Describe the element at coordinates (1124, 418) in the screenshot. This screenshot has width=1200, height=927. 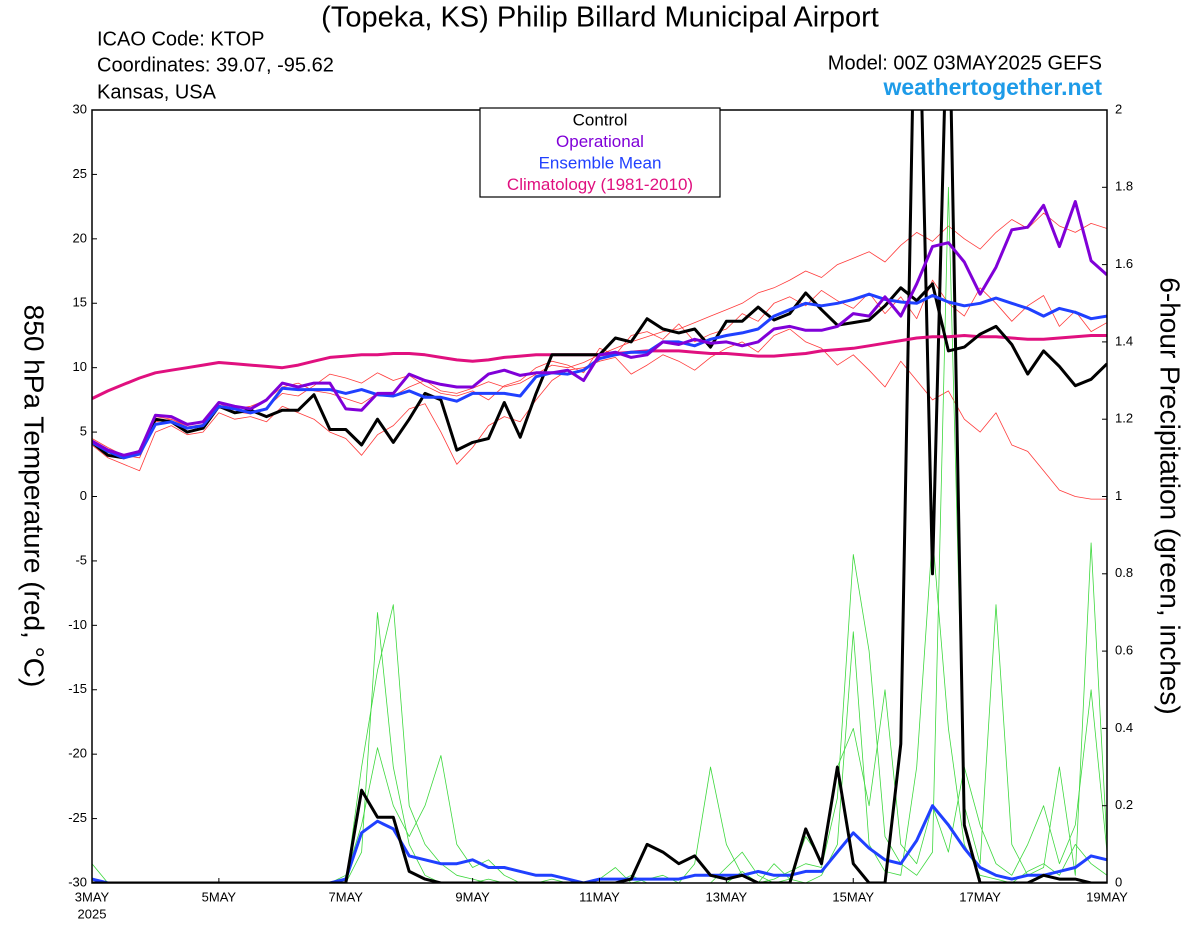
I see `y2-tick-label: 1.2` at that location.